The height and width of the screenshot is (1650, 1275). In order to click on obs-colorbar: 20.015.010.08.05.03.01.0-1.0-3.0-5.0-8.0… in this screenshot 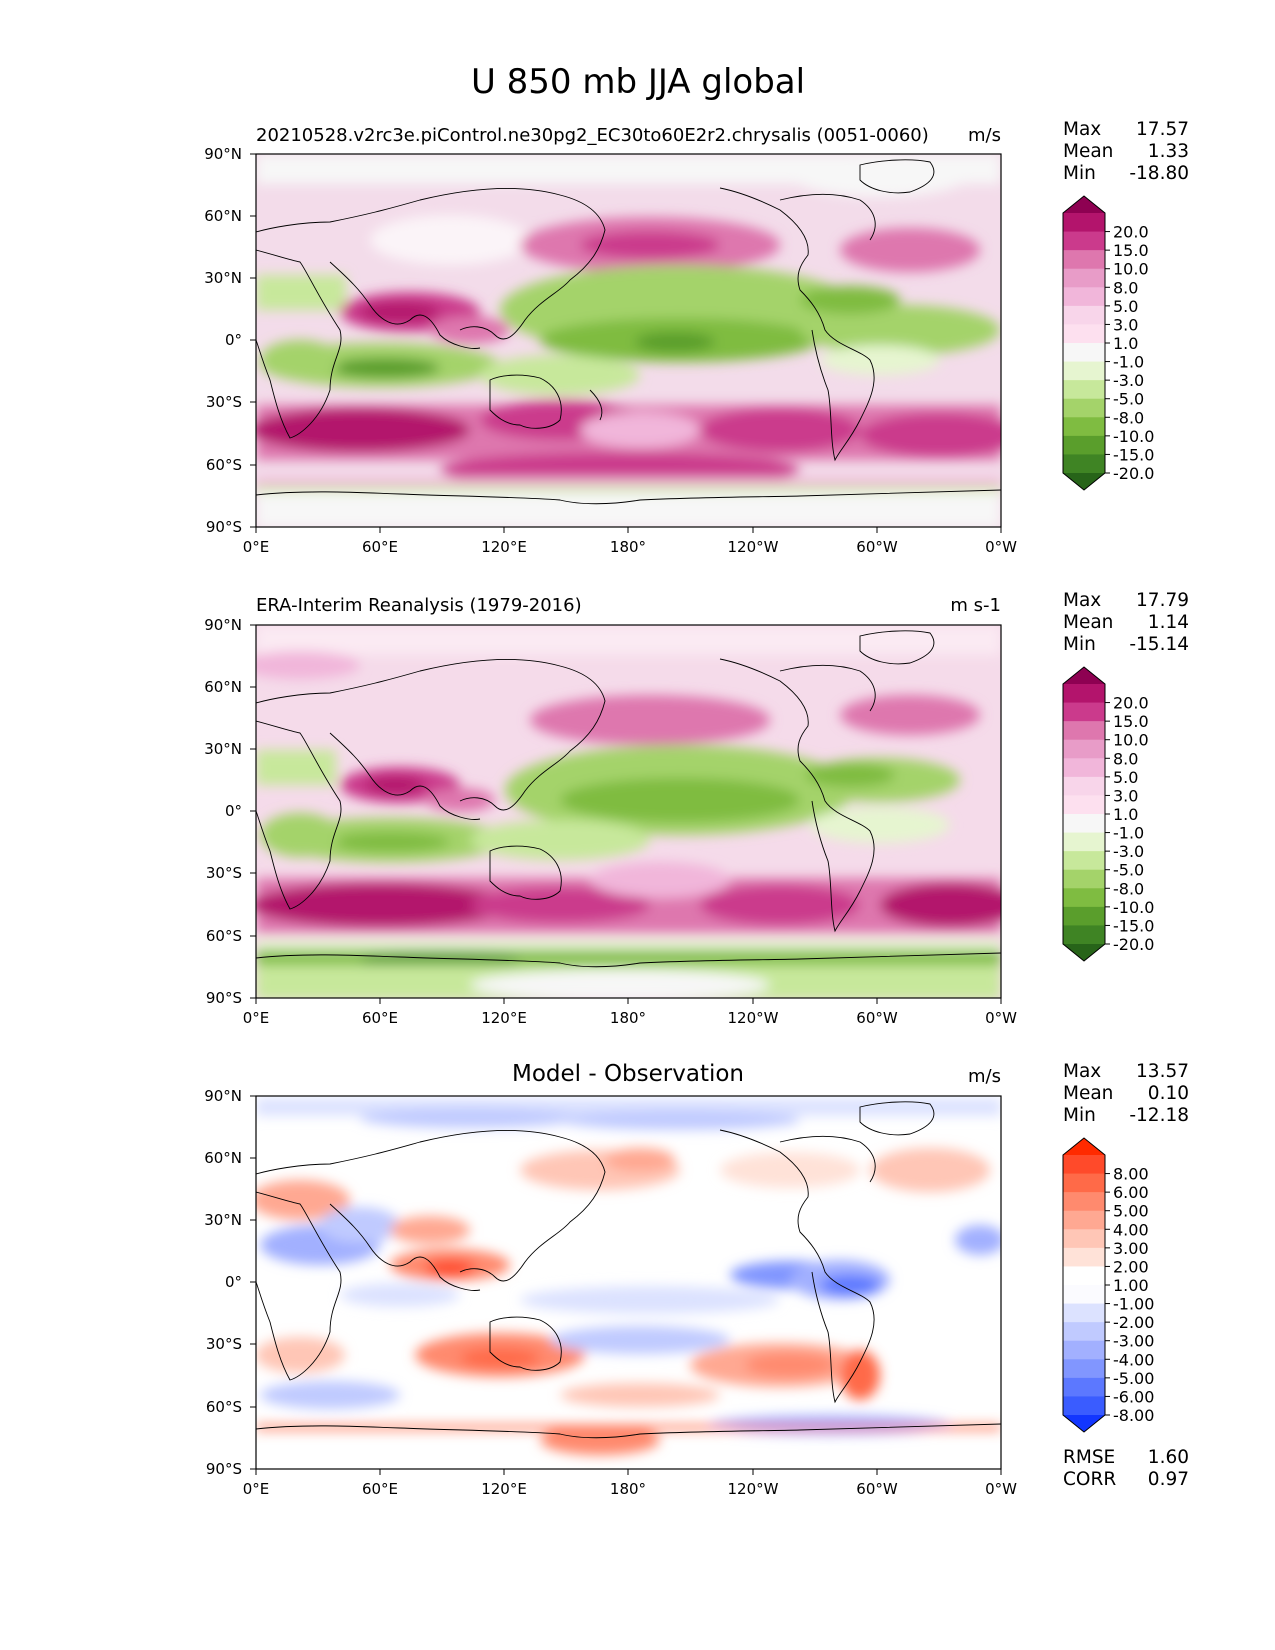, I will do `click(1108, 814)`.